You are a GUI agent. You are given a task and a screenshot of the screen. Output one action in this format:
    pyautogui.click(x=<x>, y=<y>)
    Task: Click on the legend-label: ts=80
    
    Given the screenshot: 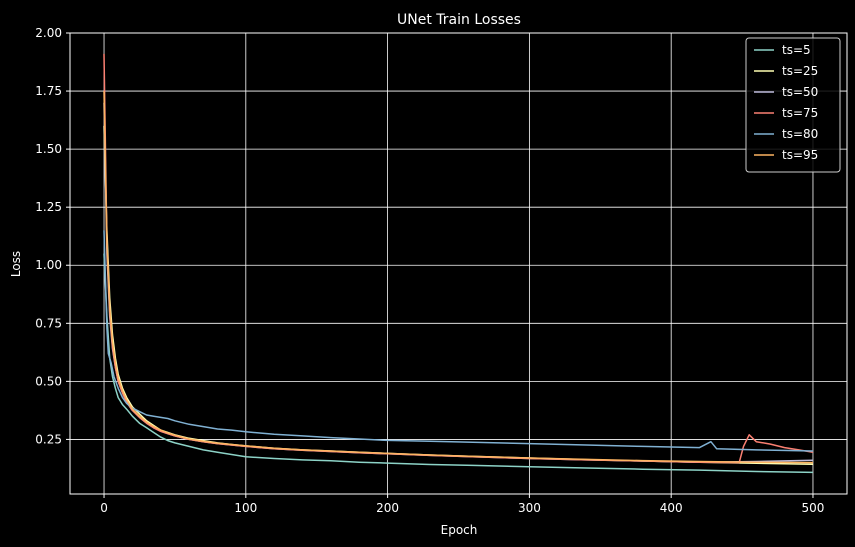 What is the action you would take?
    pyautogui.click(x=800, y=134)
    